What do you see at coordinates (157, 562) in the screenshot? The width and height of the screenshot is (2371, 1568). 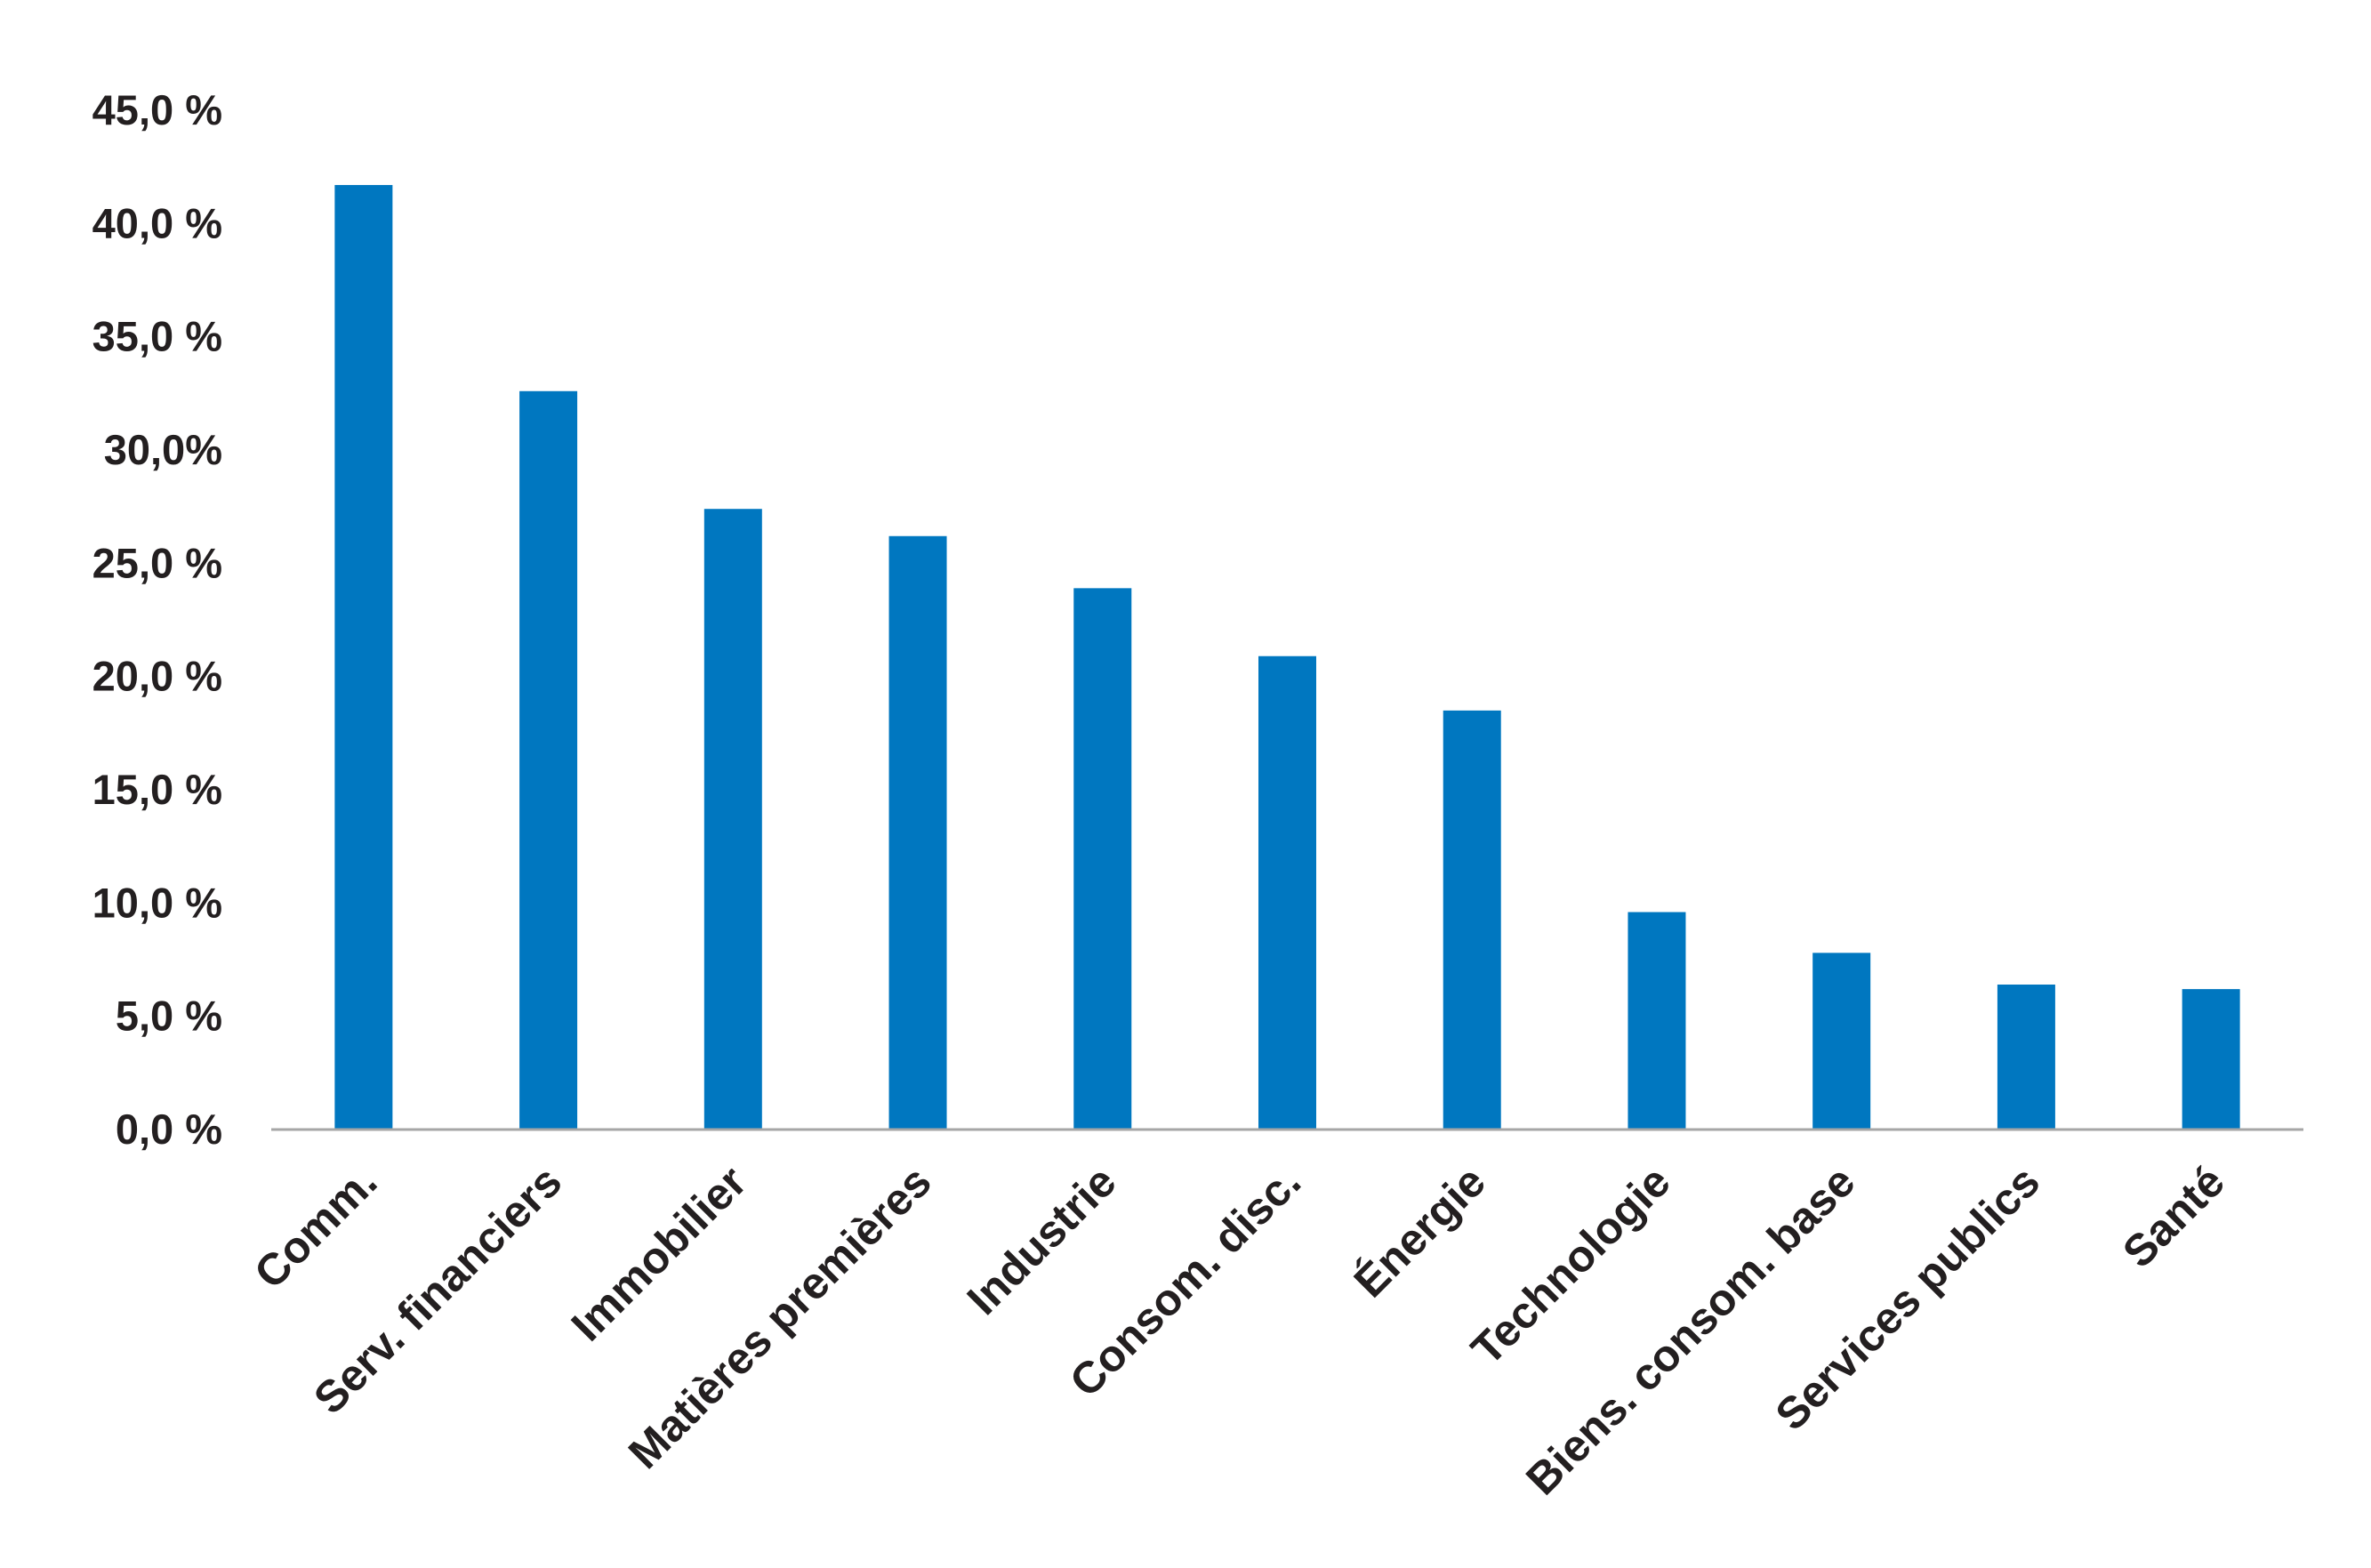 I see `y-tick-label: 25,0 %` at bounding box center [157, 562].